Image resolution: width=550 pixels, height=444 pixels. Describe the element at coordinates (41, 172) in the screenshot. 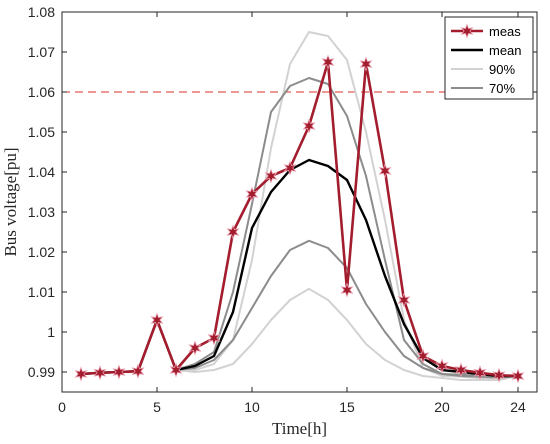

I see `y-tick-label: 1.04` at that location.